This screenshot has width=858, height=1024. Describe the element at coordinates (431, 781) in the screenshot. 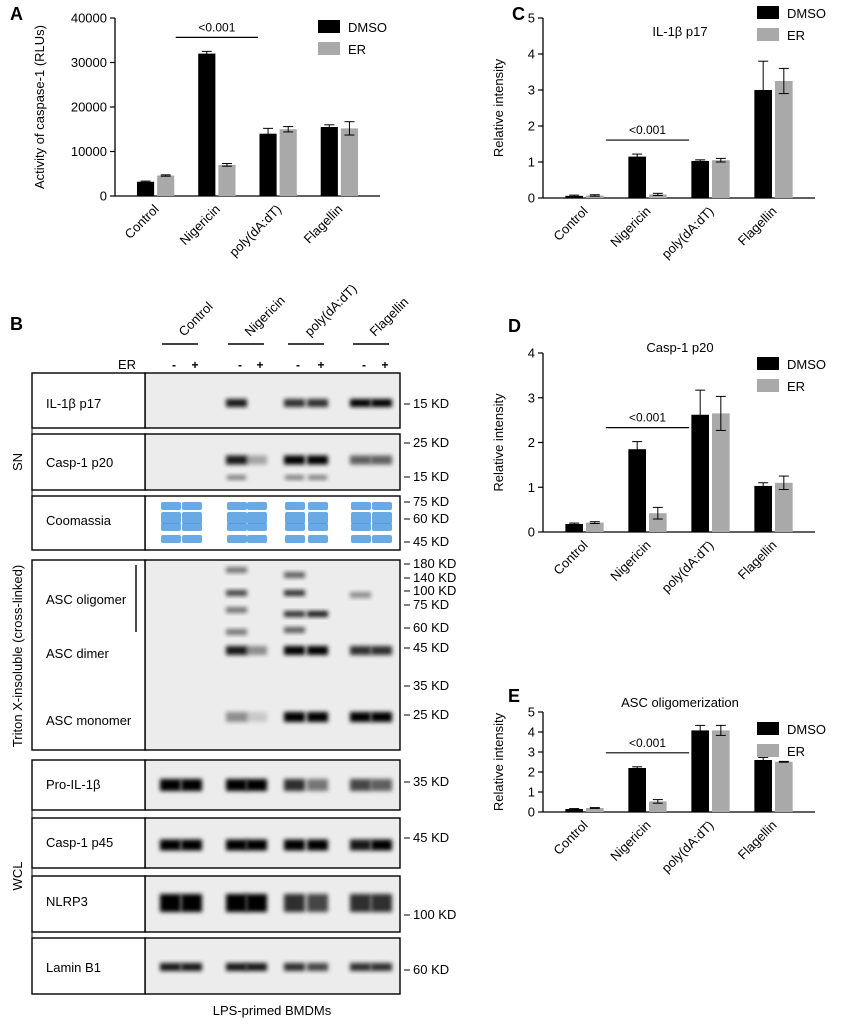

I see `marker-label: 35 KD` at that location.